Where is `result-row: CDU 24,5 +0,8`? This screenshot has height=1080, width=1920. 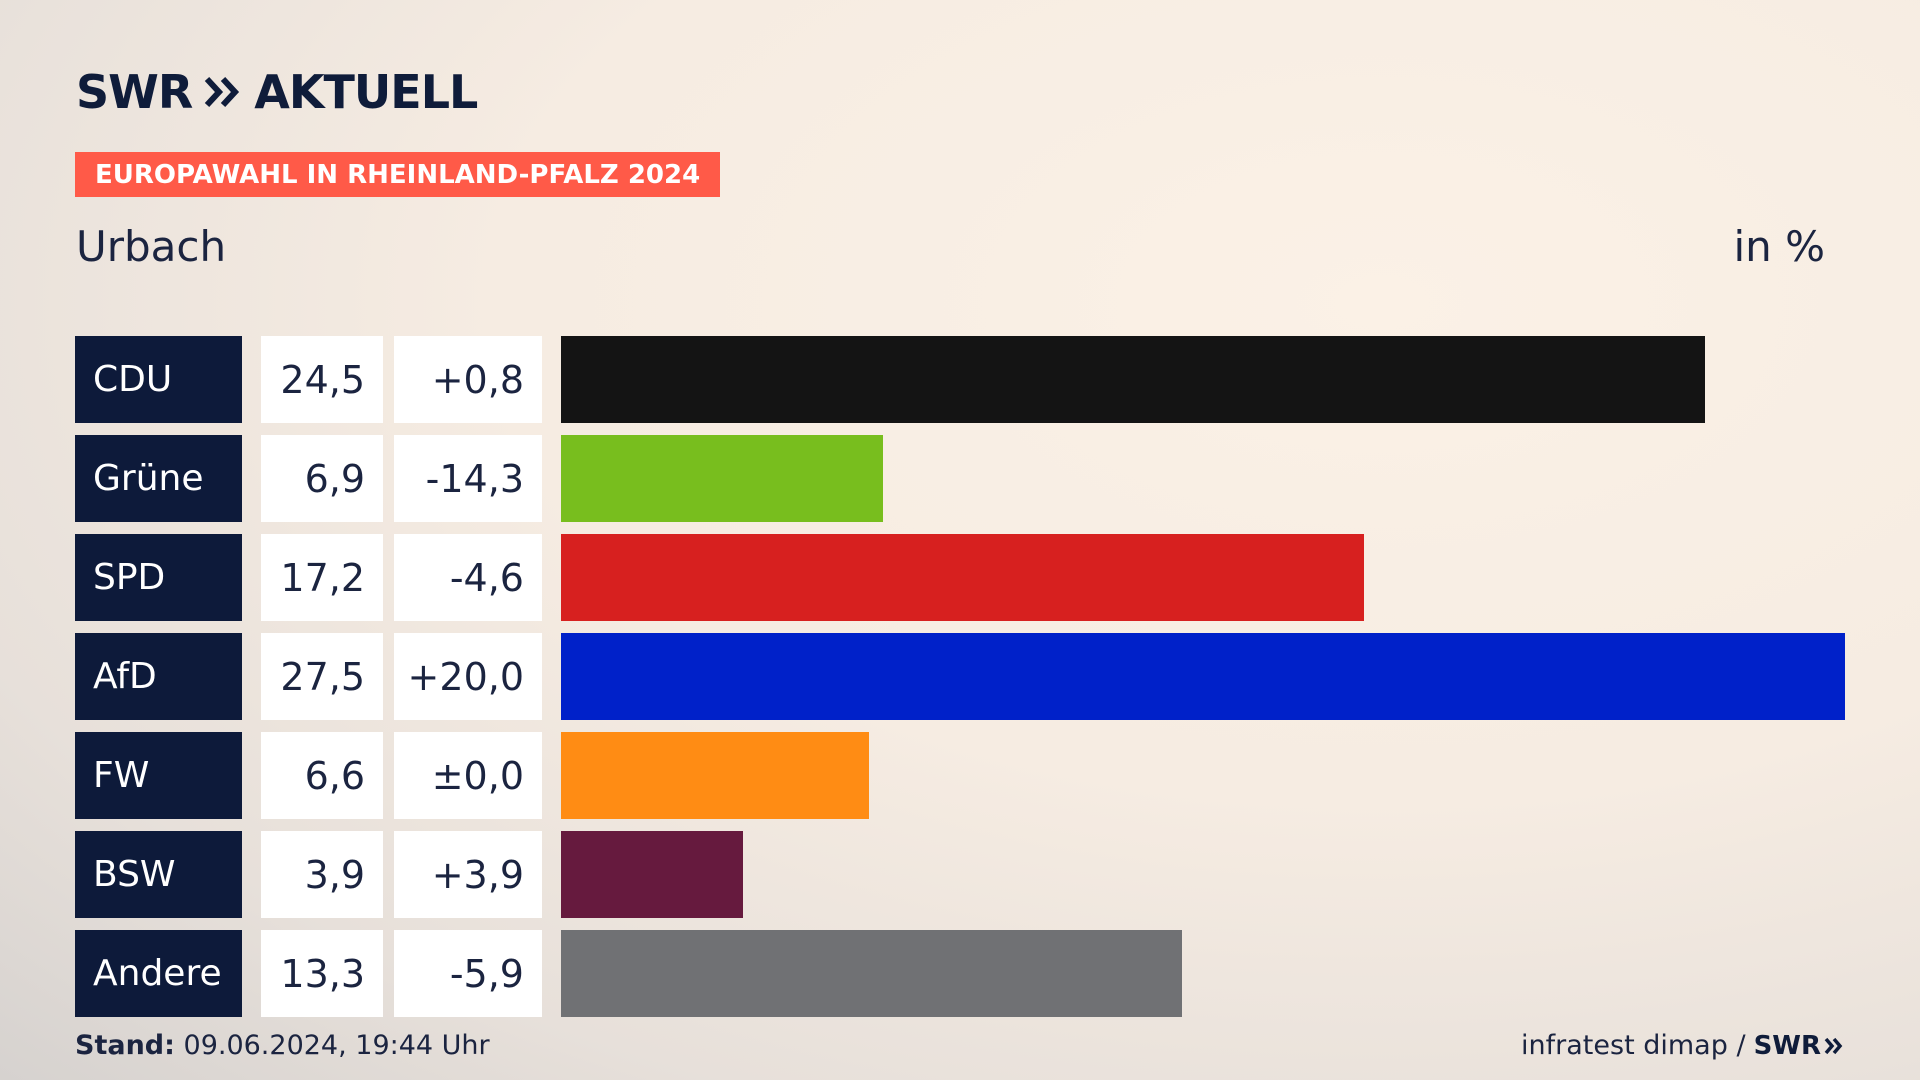 result-row: CDU 24,5 +0,8 is located at coordinates (960, 379).